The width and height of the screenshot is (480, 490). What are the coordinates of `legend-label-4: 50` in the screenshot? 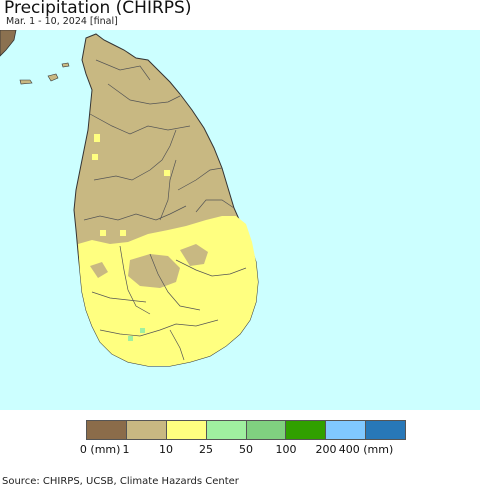 It's located at (246, 449).